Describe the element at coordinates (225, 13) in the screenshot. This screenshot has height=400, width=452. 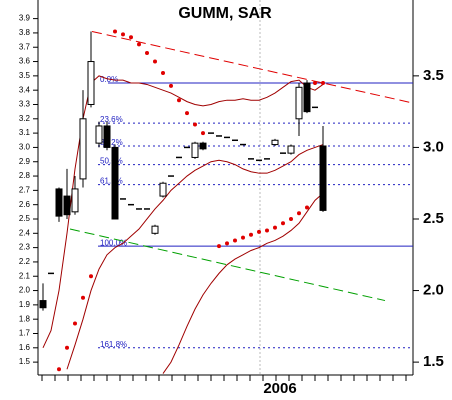
I see `chart-title: GUMM, SAR` at that location.